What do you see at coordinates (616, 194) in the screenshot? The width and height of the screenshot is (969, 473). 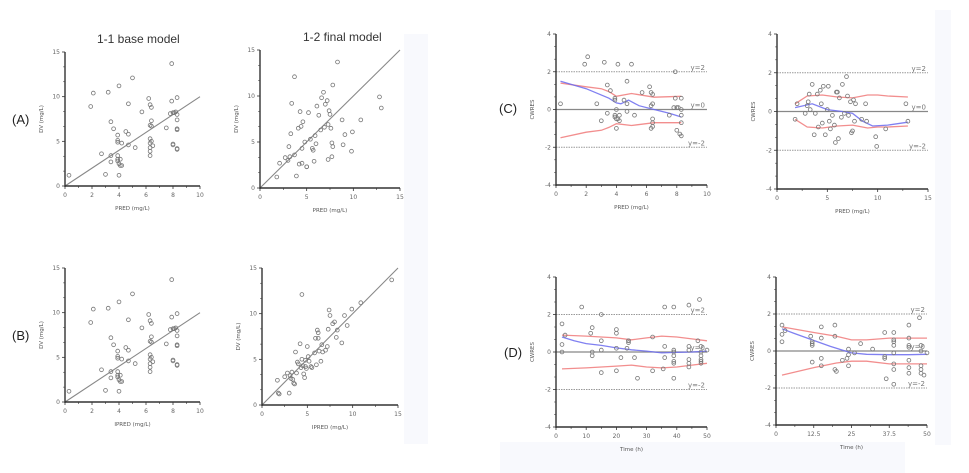 I see `x-tick-label: 4` at bounding box center [616, 194].